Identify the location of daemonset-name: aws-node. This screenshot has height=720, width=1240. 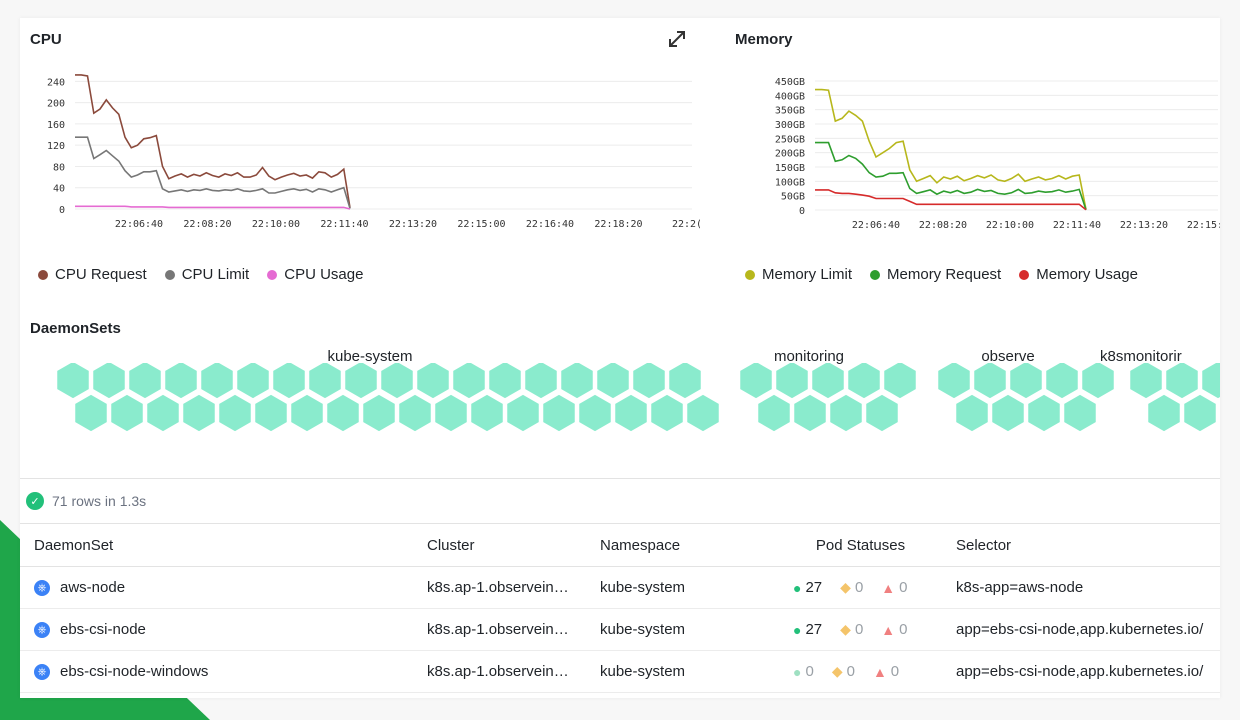
(93, 587).